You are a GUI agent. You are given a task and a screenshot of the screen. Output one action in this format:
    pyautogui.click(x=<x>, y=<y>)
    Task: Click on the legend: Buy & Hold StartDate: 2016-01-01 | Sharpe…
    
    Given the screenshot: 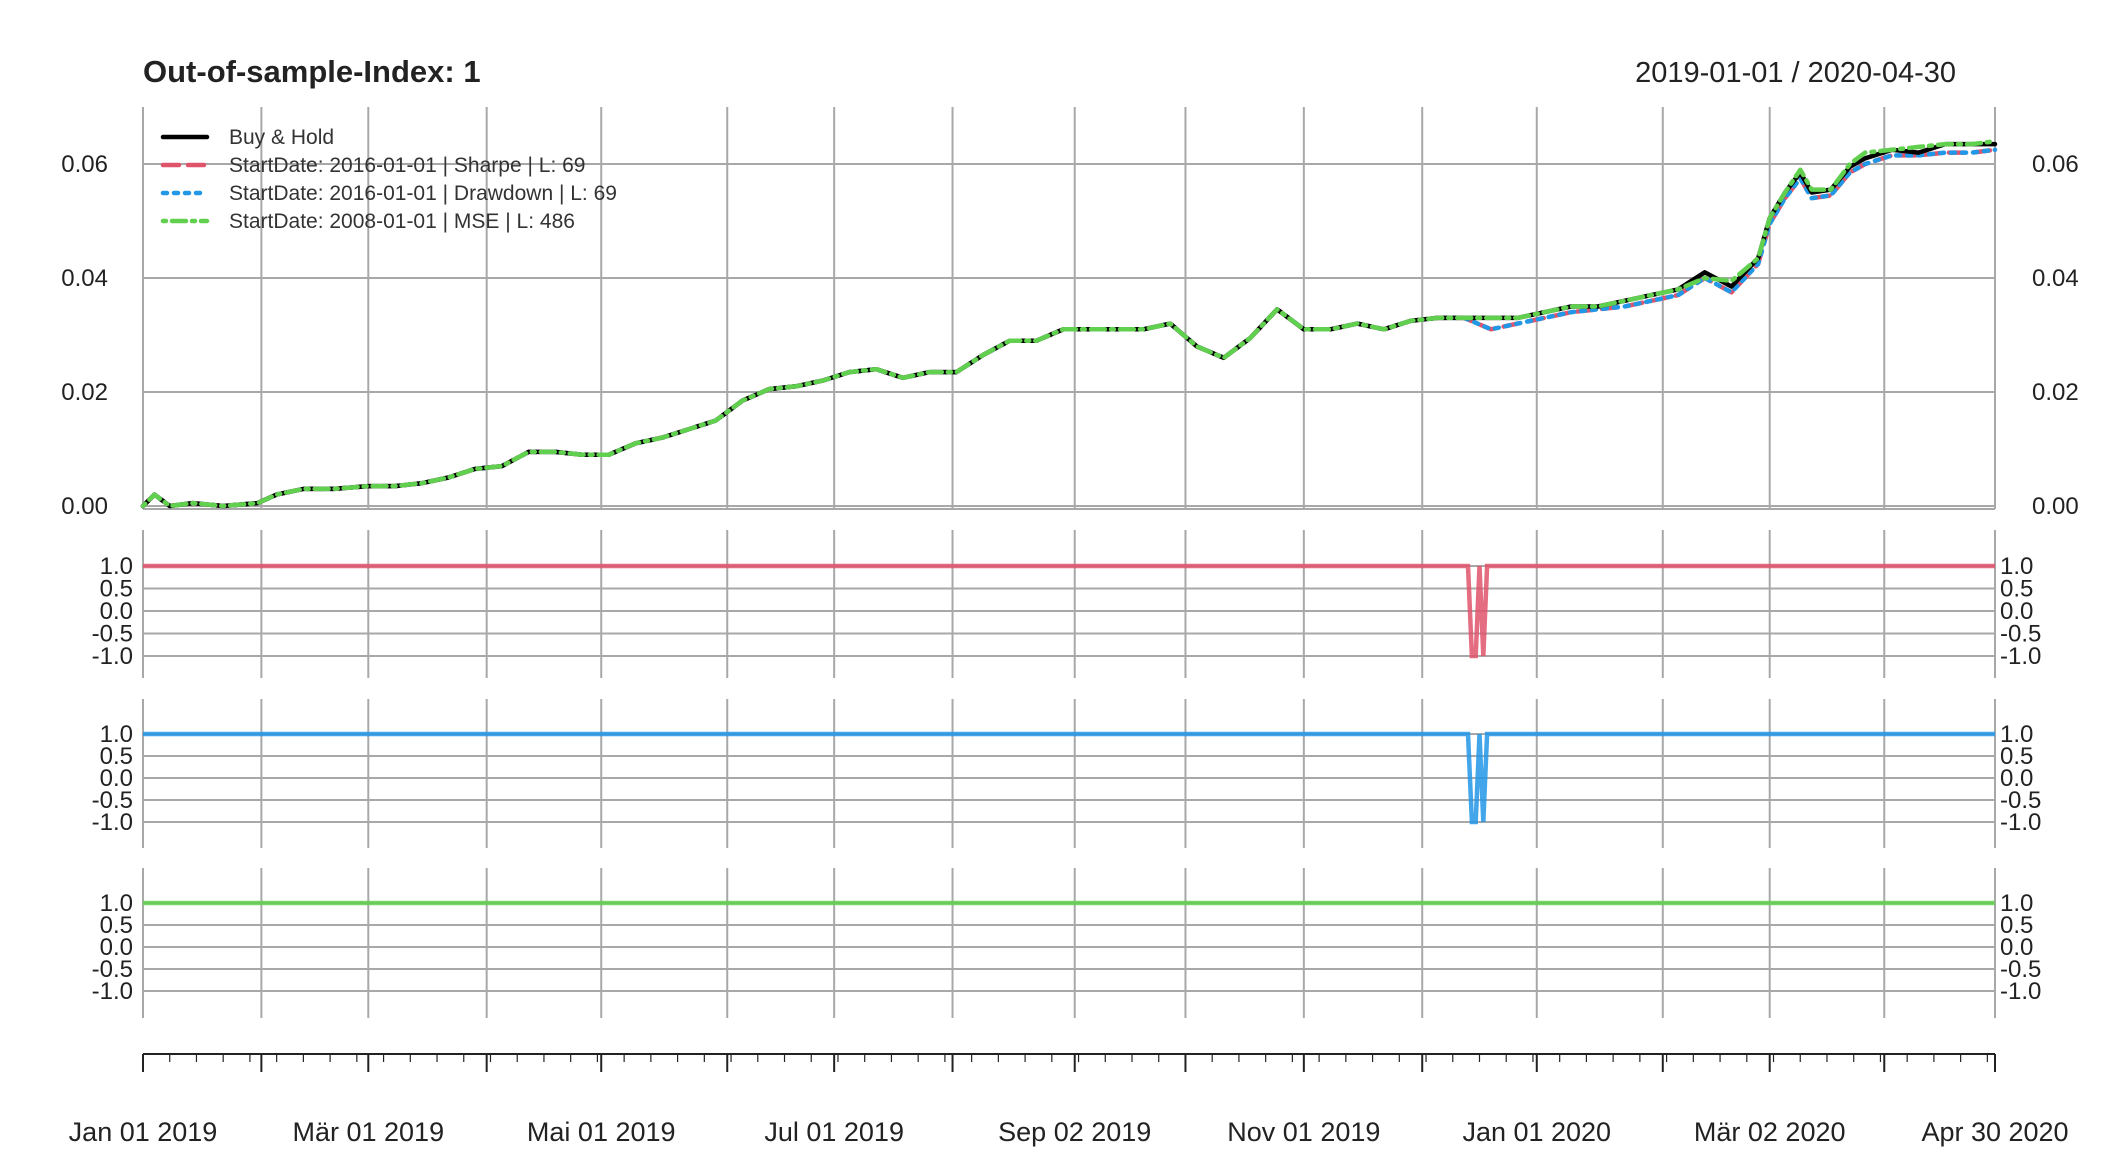 What is the action you would take?
    pyautogui.click(x=388, y=179)
    